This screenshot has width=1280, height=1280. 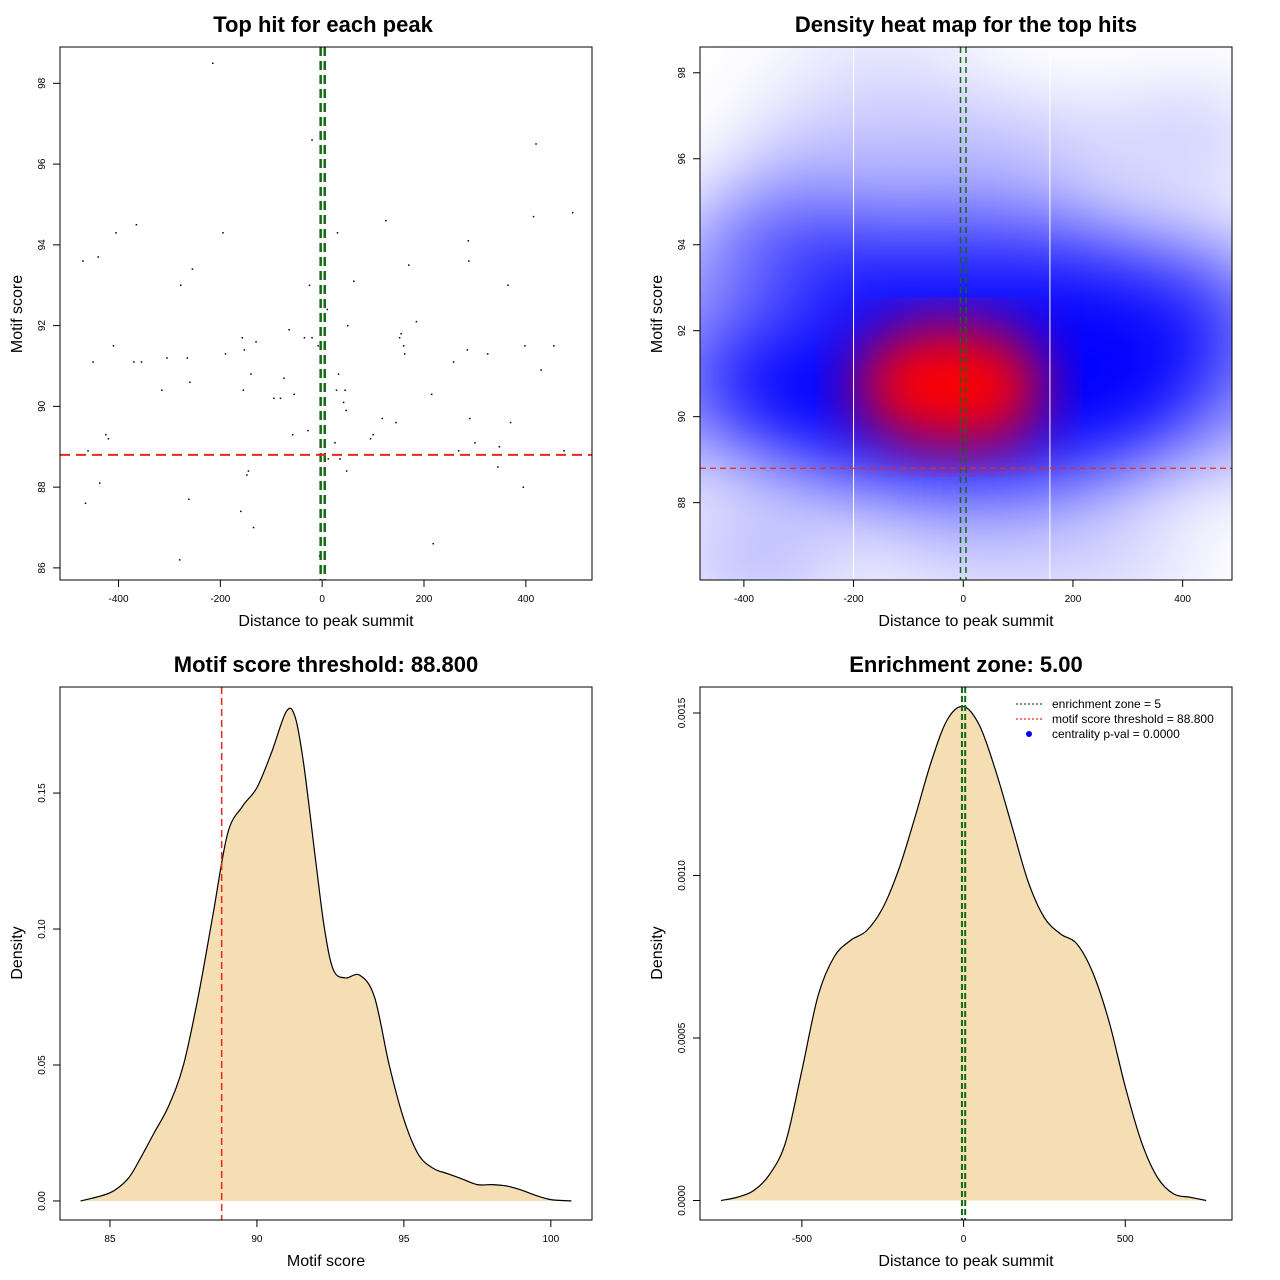 What do you see at coordinates (682, 73) in the screenshot?
I see `y-tick-label: 98` at bounding box center [682, 73].